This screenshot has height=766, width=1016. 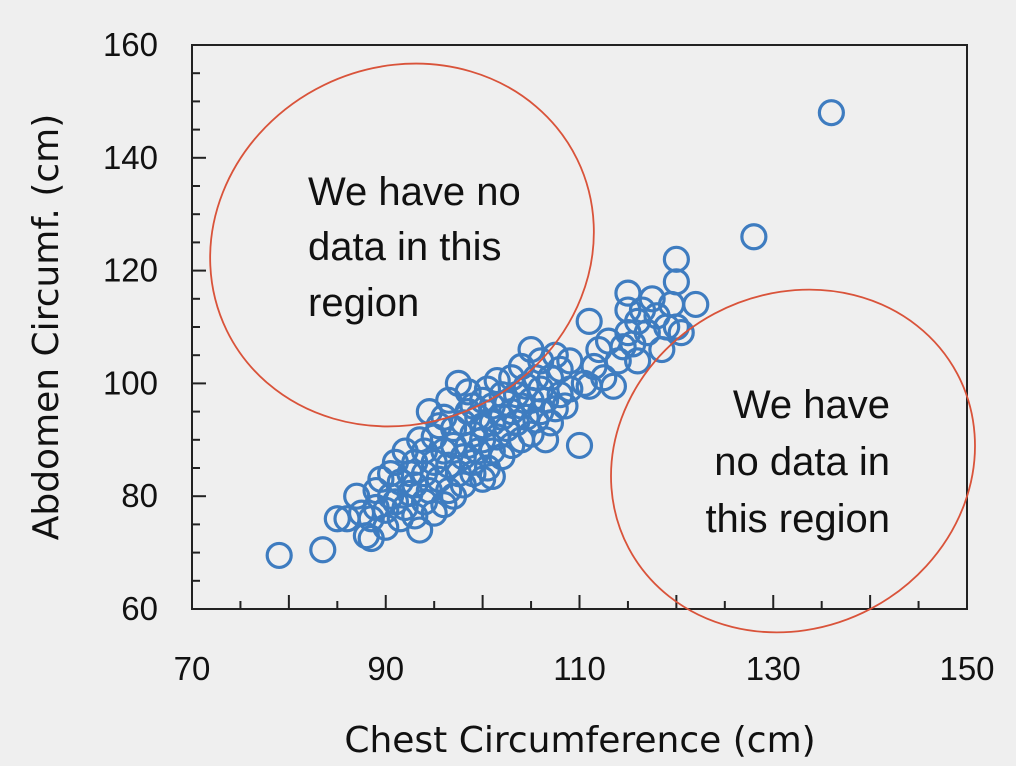 I want to click on x-tick-label: 70, so click(x=192, y=668).